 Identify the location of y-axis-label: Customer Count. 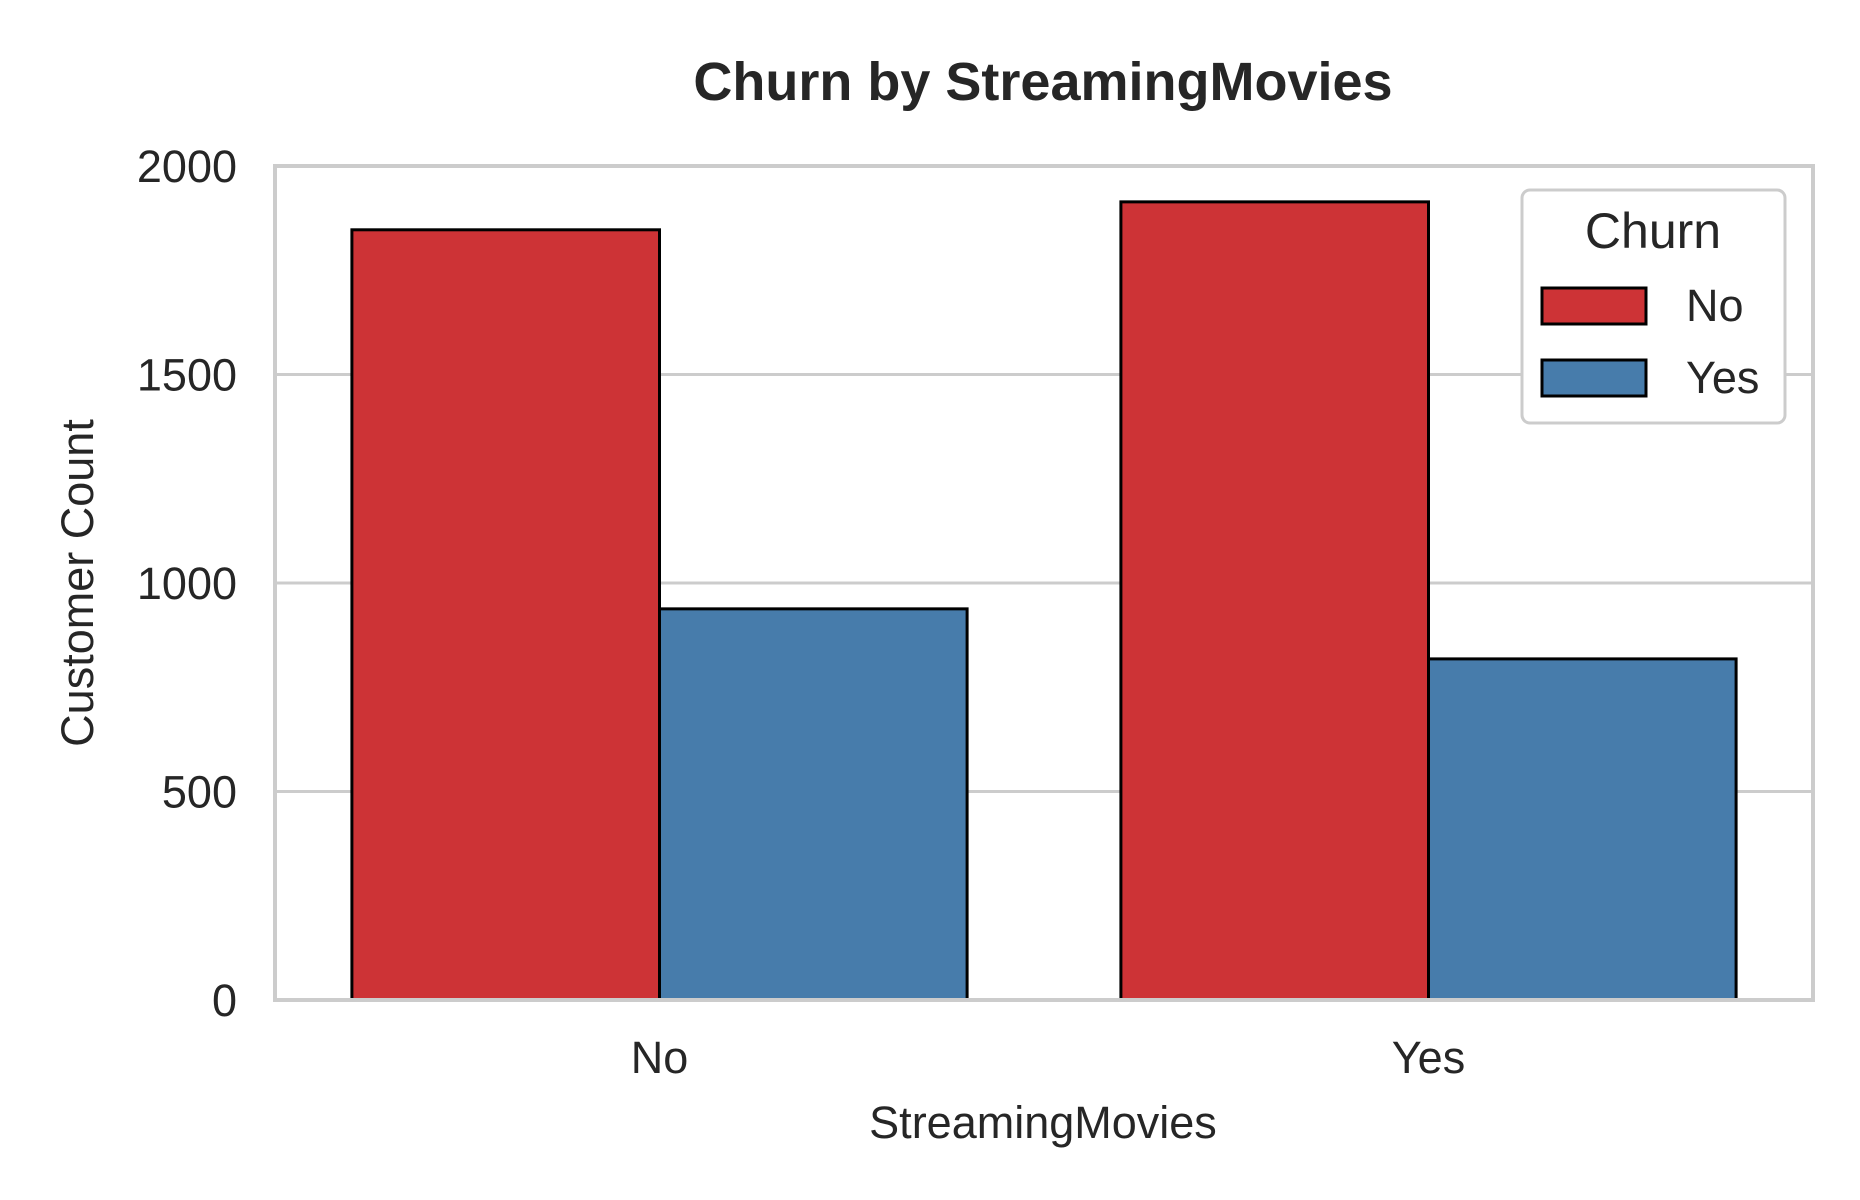
(77, 583).